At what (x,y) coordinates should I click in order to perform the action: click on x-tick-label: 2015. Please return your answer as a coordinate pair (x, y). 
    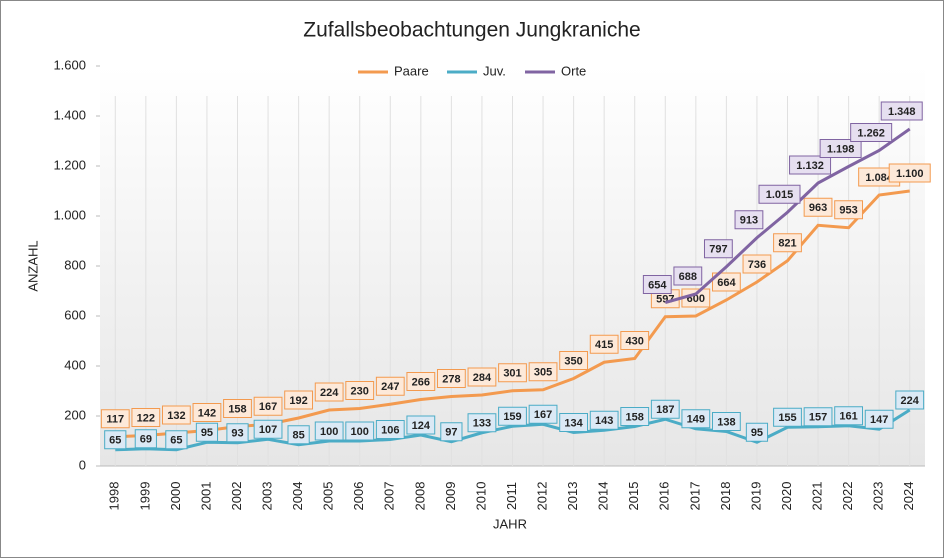
    Looking at the image, I should click on (633, 496).